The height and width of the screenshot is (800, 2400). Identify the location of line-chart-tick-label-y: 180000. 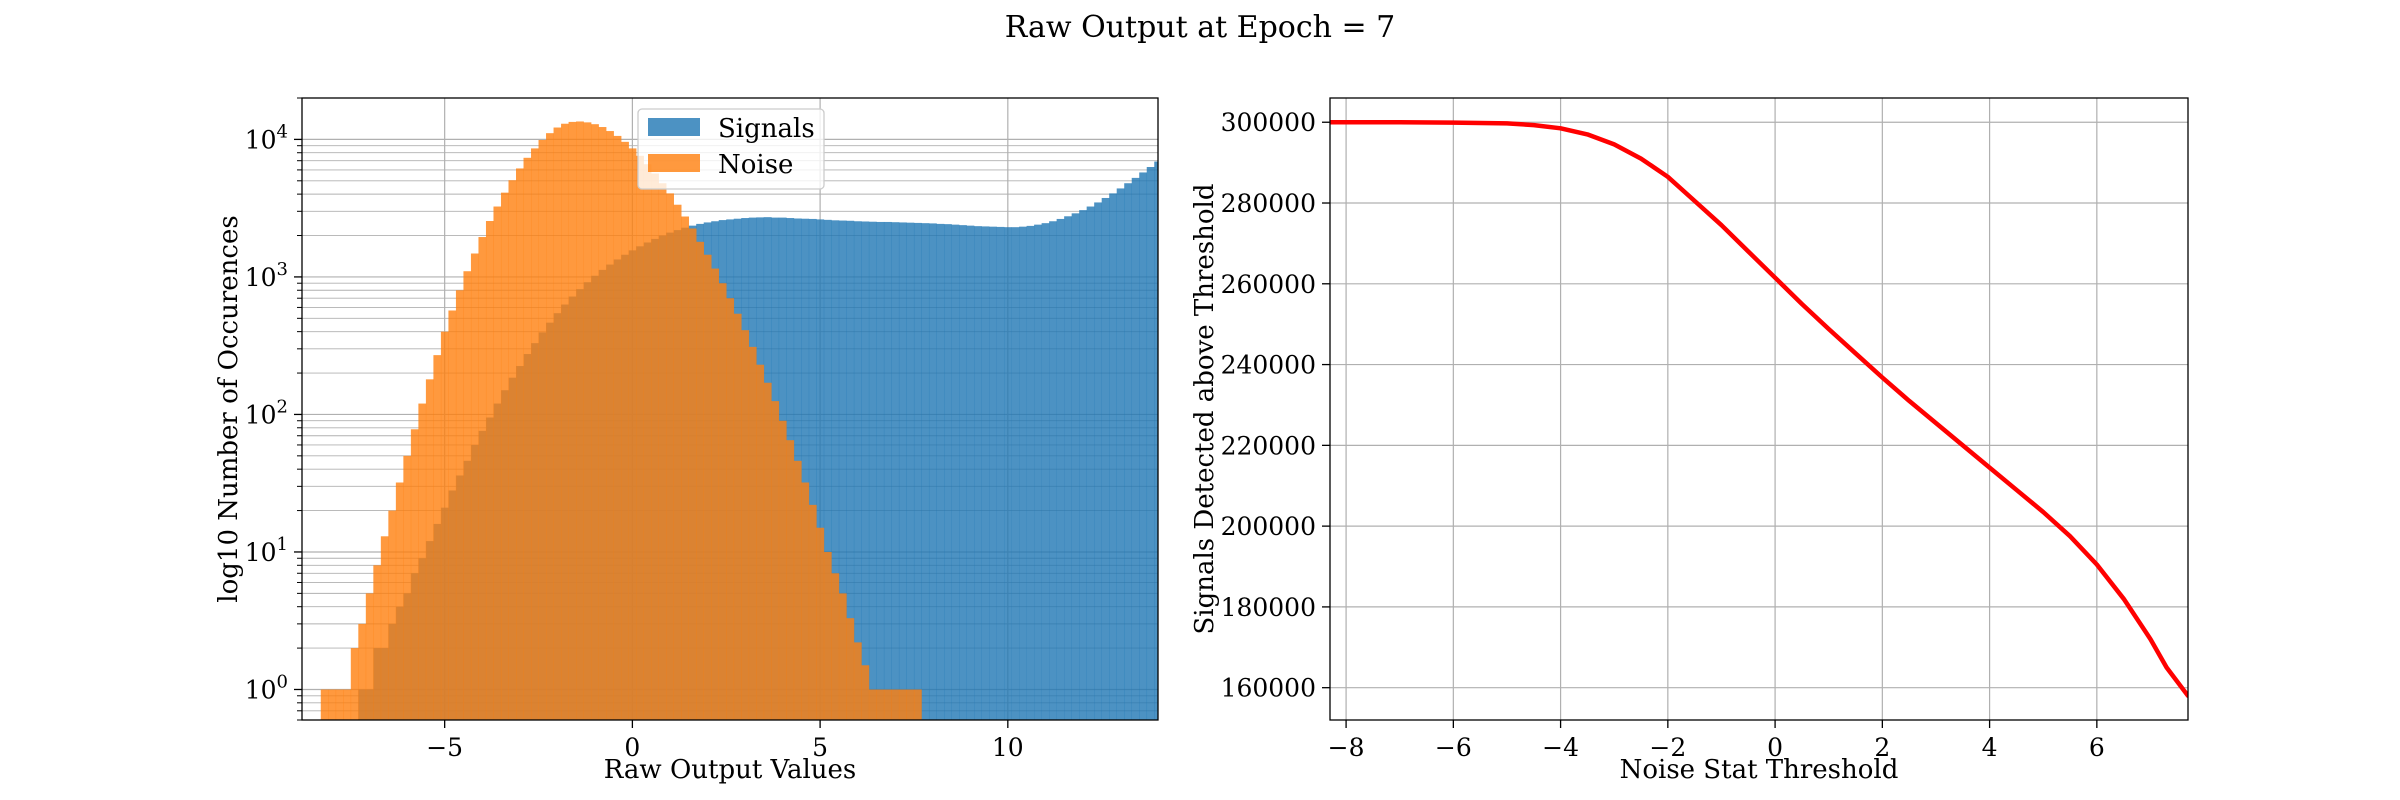
(1268, 607).